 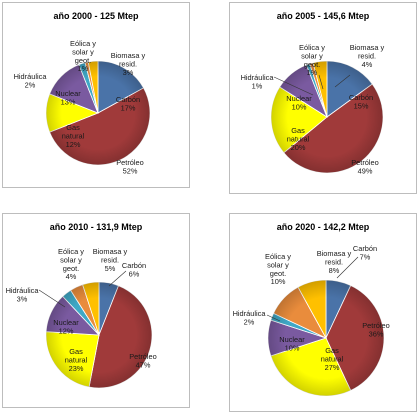 What do you see at coordinates (361, 101) in the screenshot?
I see `data-label-carbon: Carbón 15%` at bounding box center [361, 101].